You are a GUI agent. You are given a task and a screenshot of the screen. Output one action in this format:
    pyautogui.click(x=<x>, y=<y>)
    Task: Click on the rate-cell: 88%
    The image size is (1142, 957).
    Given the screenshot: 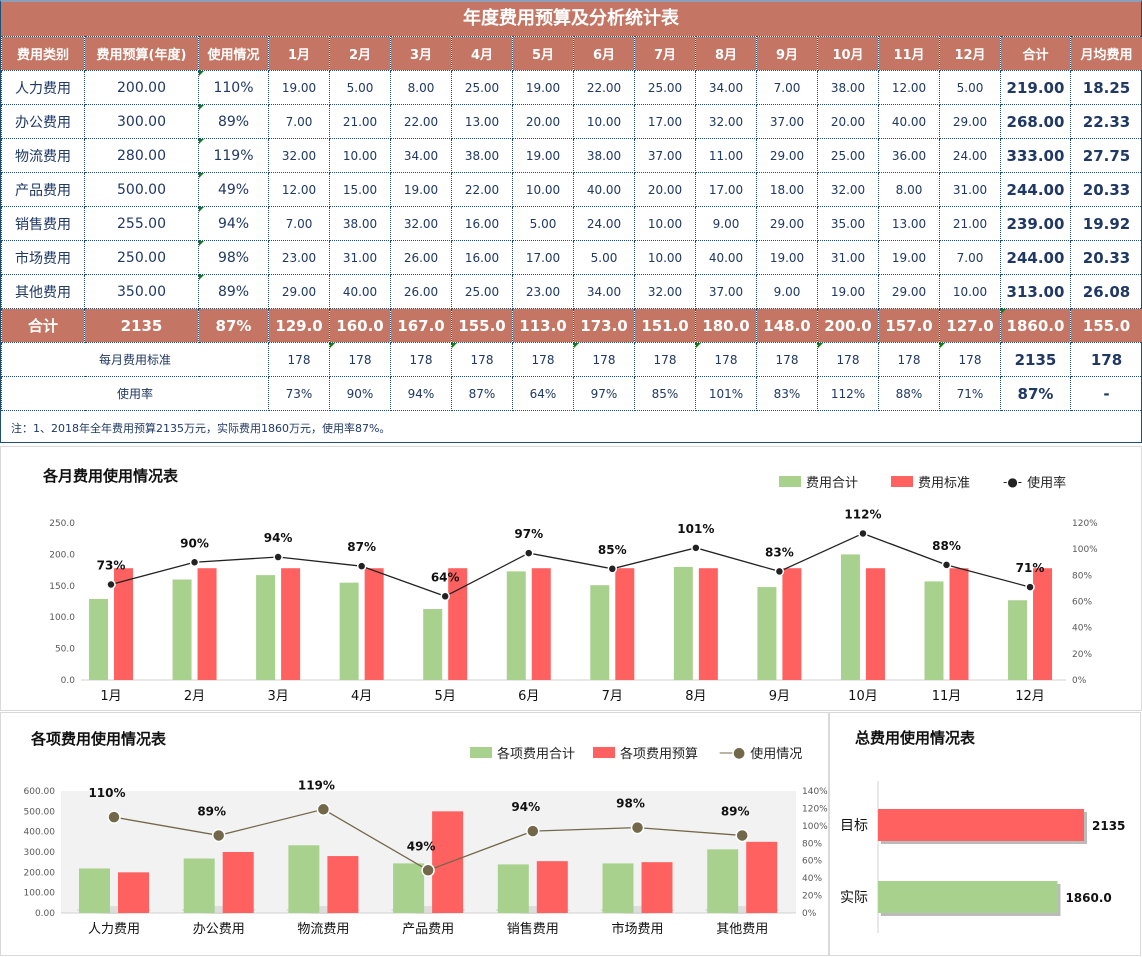 What is the action you would take?
    pyautogui.click(x=909, y=394)
    